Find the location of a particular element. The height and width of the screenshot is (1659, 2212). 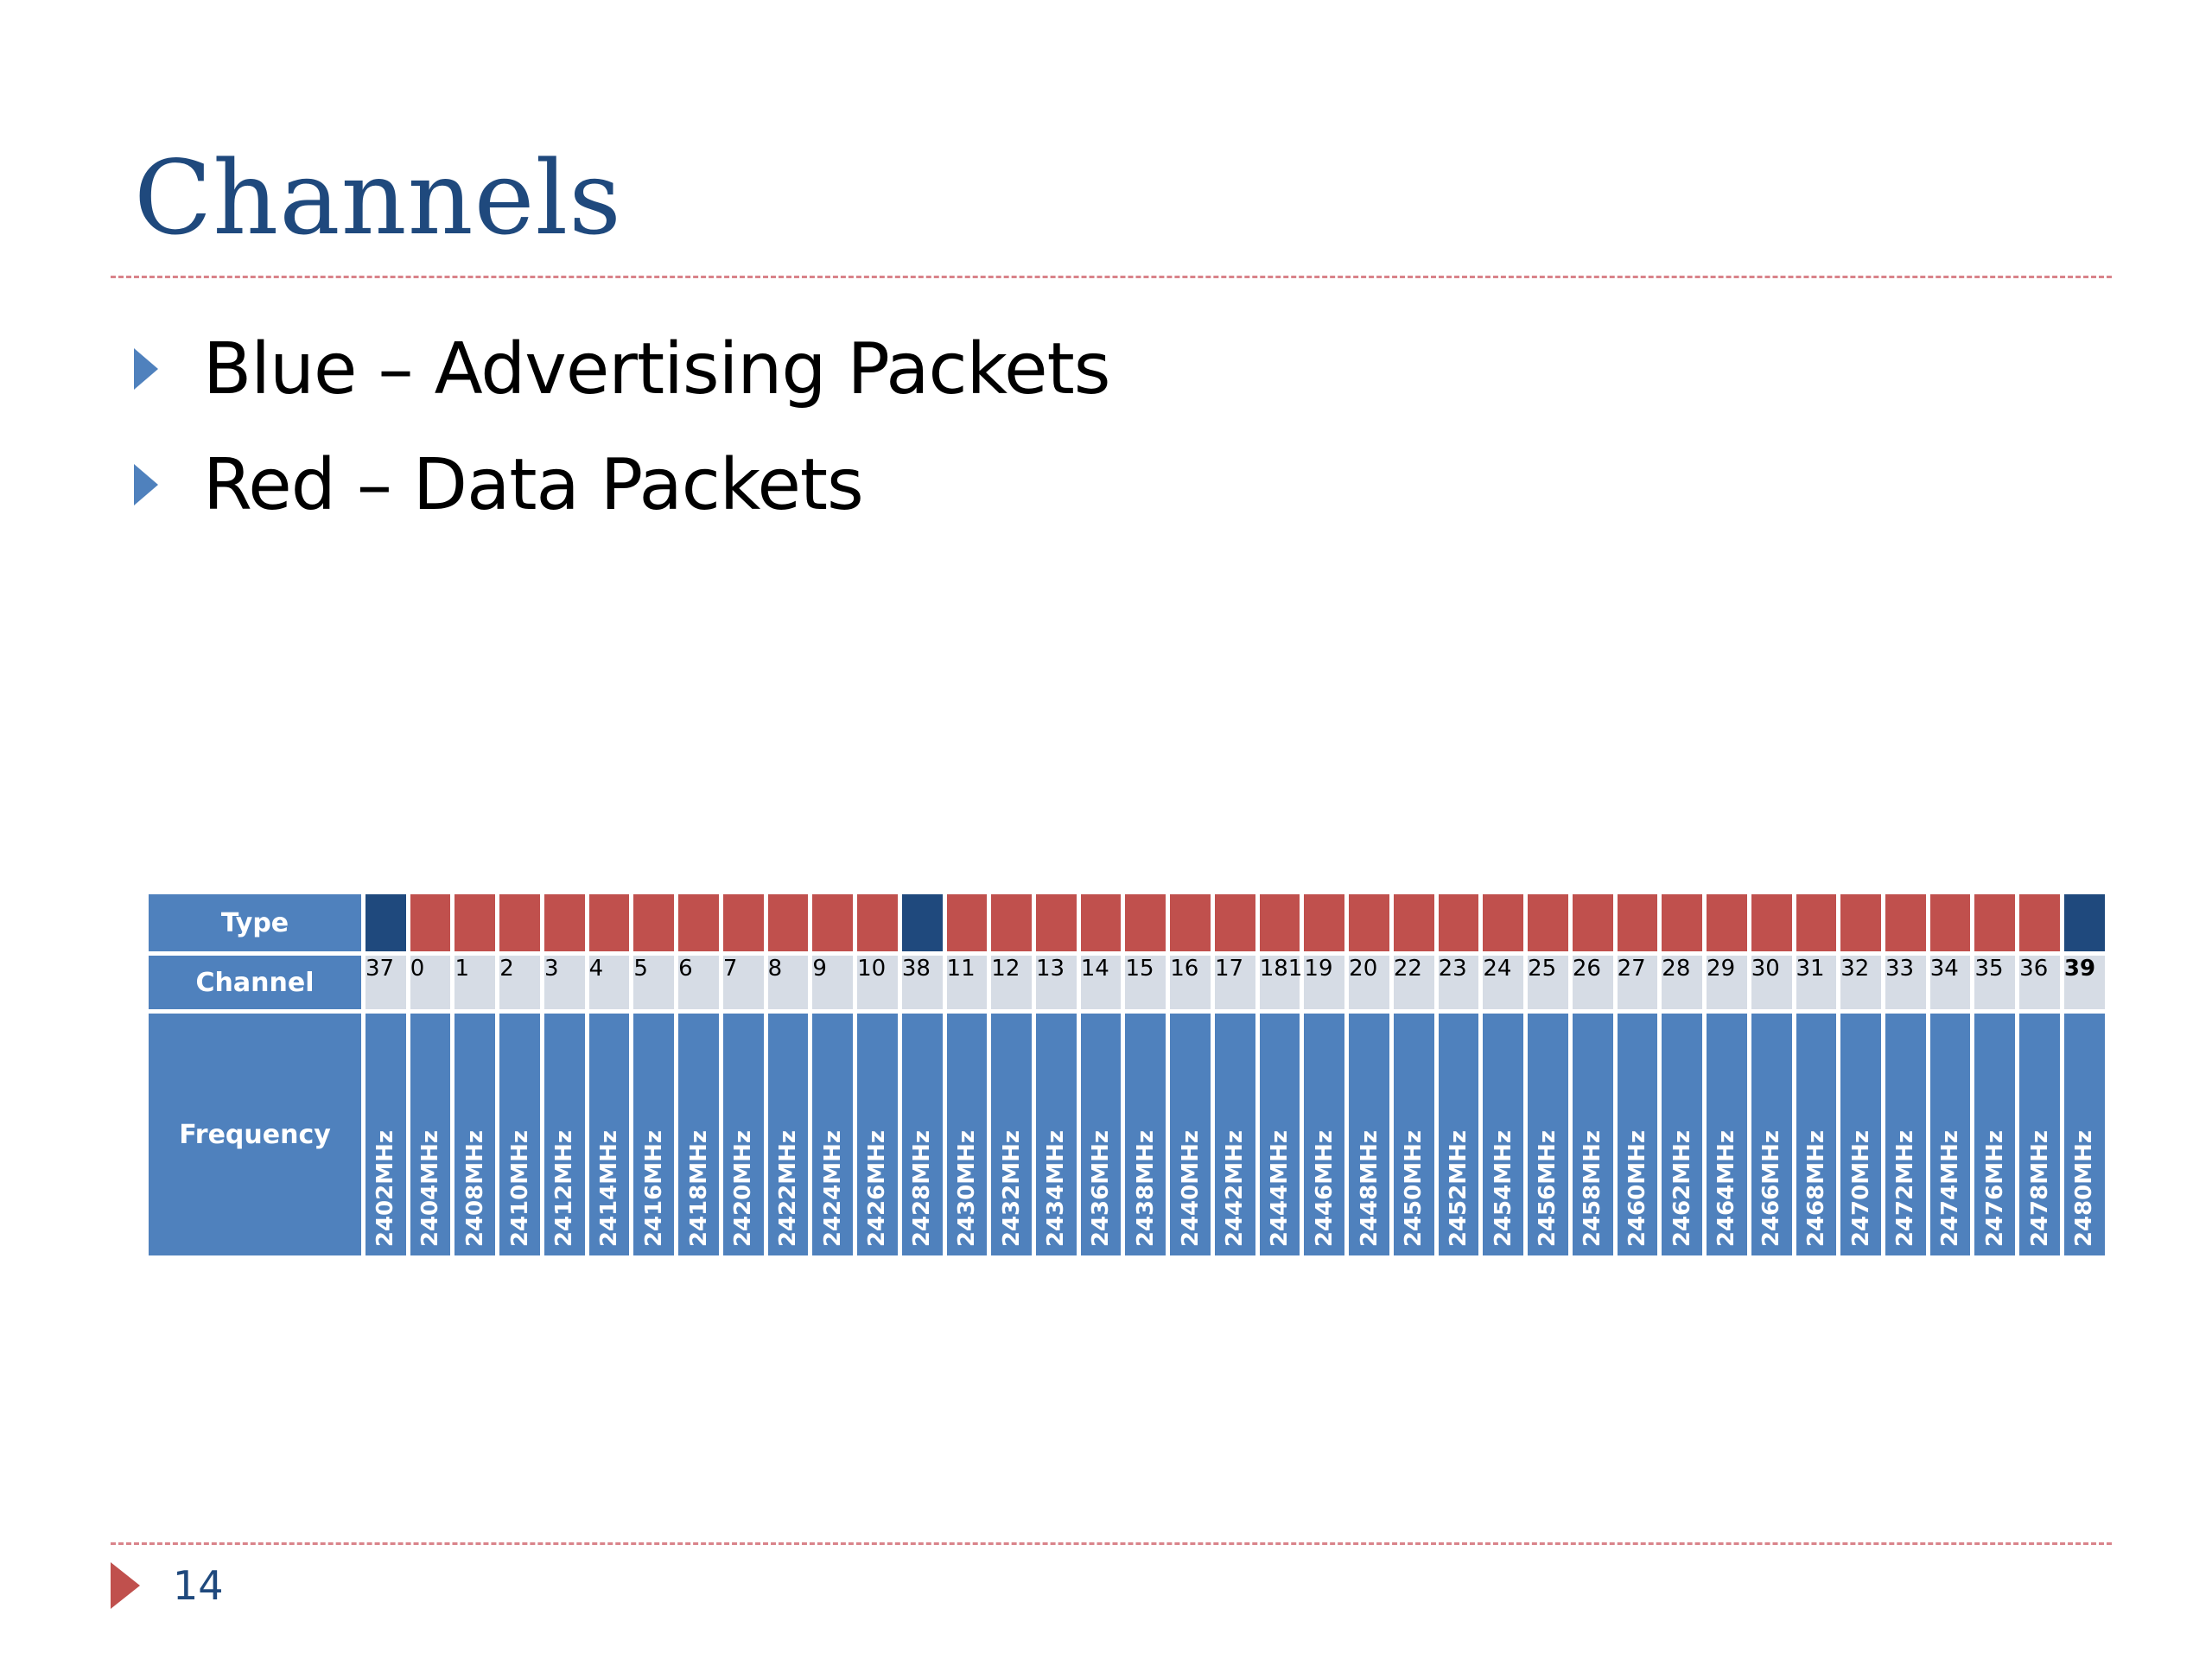

channel-cell: 10 is located at coordinates (877, 982).